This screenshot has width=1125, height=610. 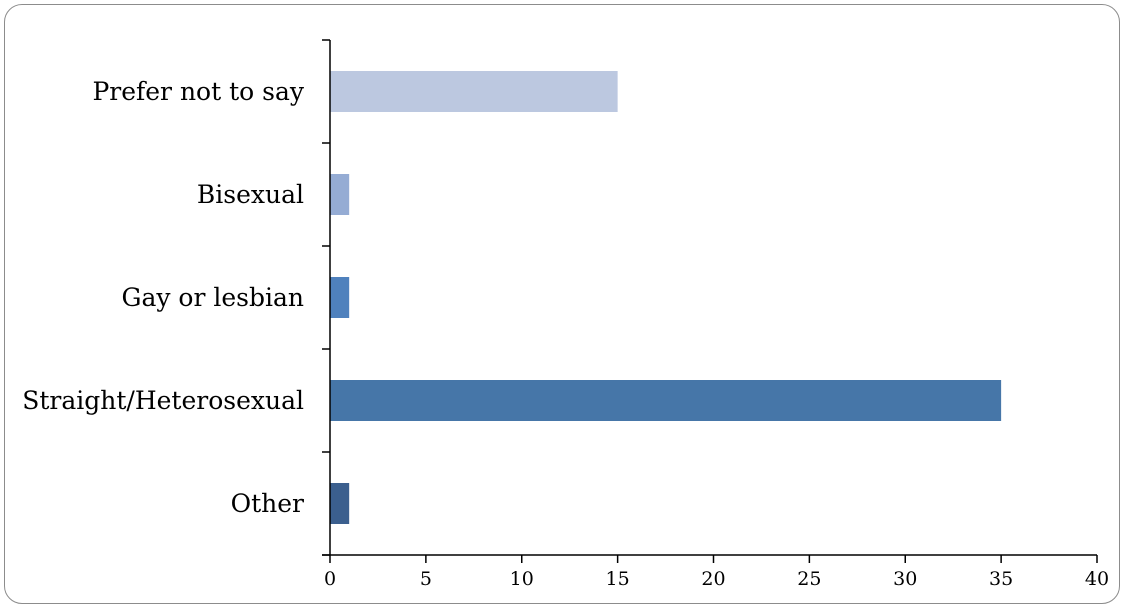 What do you see at coordinates (163, 400) in the screenshot?
I see `category-label-straight-heterosexual: Straight/Heterosexual` at bounding box center [163, 400].